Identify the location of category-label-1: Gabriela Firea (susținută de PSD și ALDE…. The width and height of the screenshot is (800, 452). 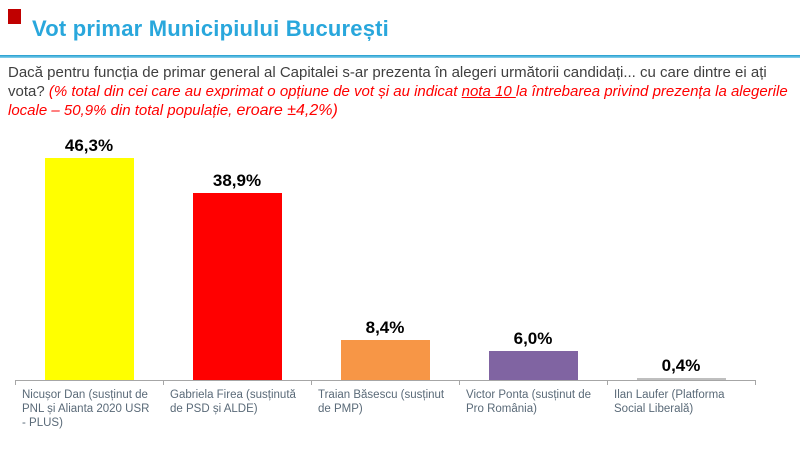
(233, 402).